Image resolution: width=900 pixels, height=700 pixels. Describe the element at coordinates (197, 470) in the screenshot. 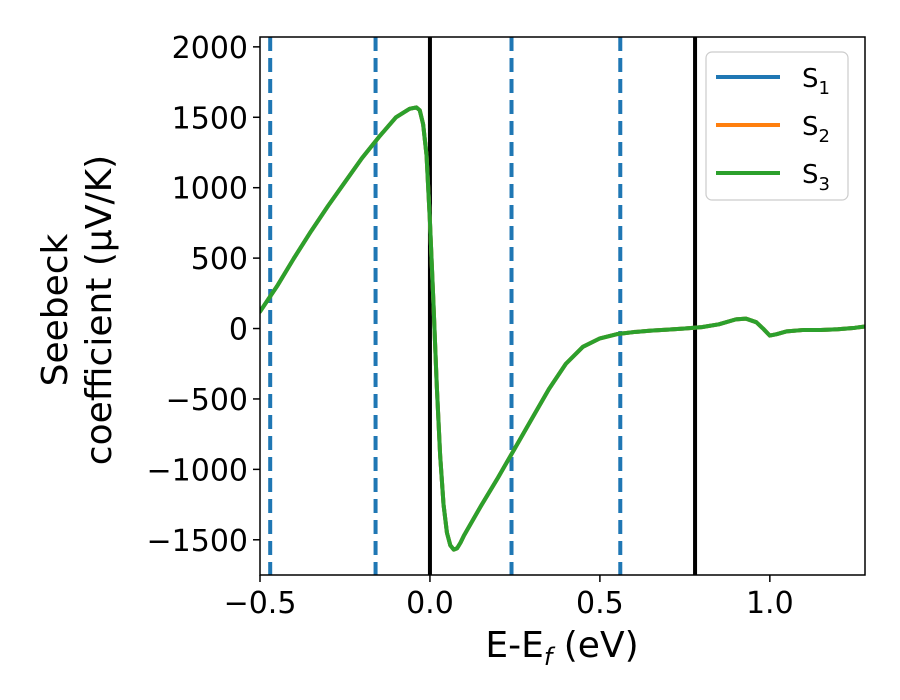

I see `y-tick-label: −1000` at that location.